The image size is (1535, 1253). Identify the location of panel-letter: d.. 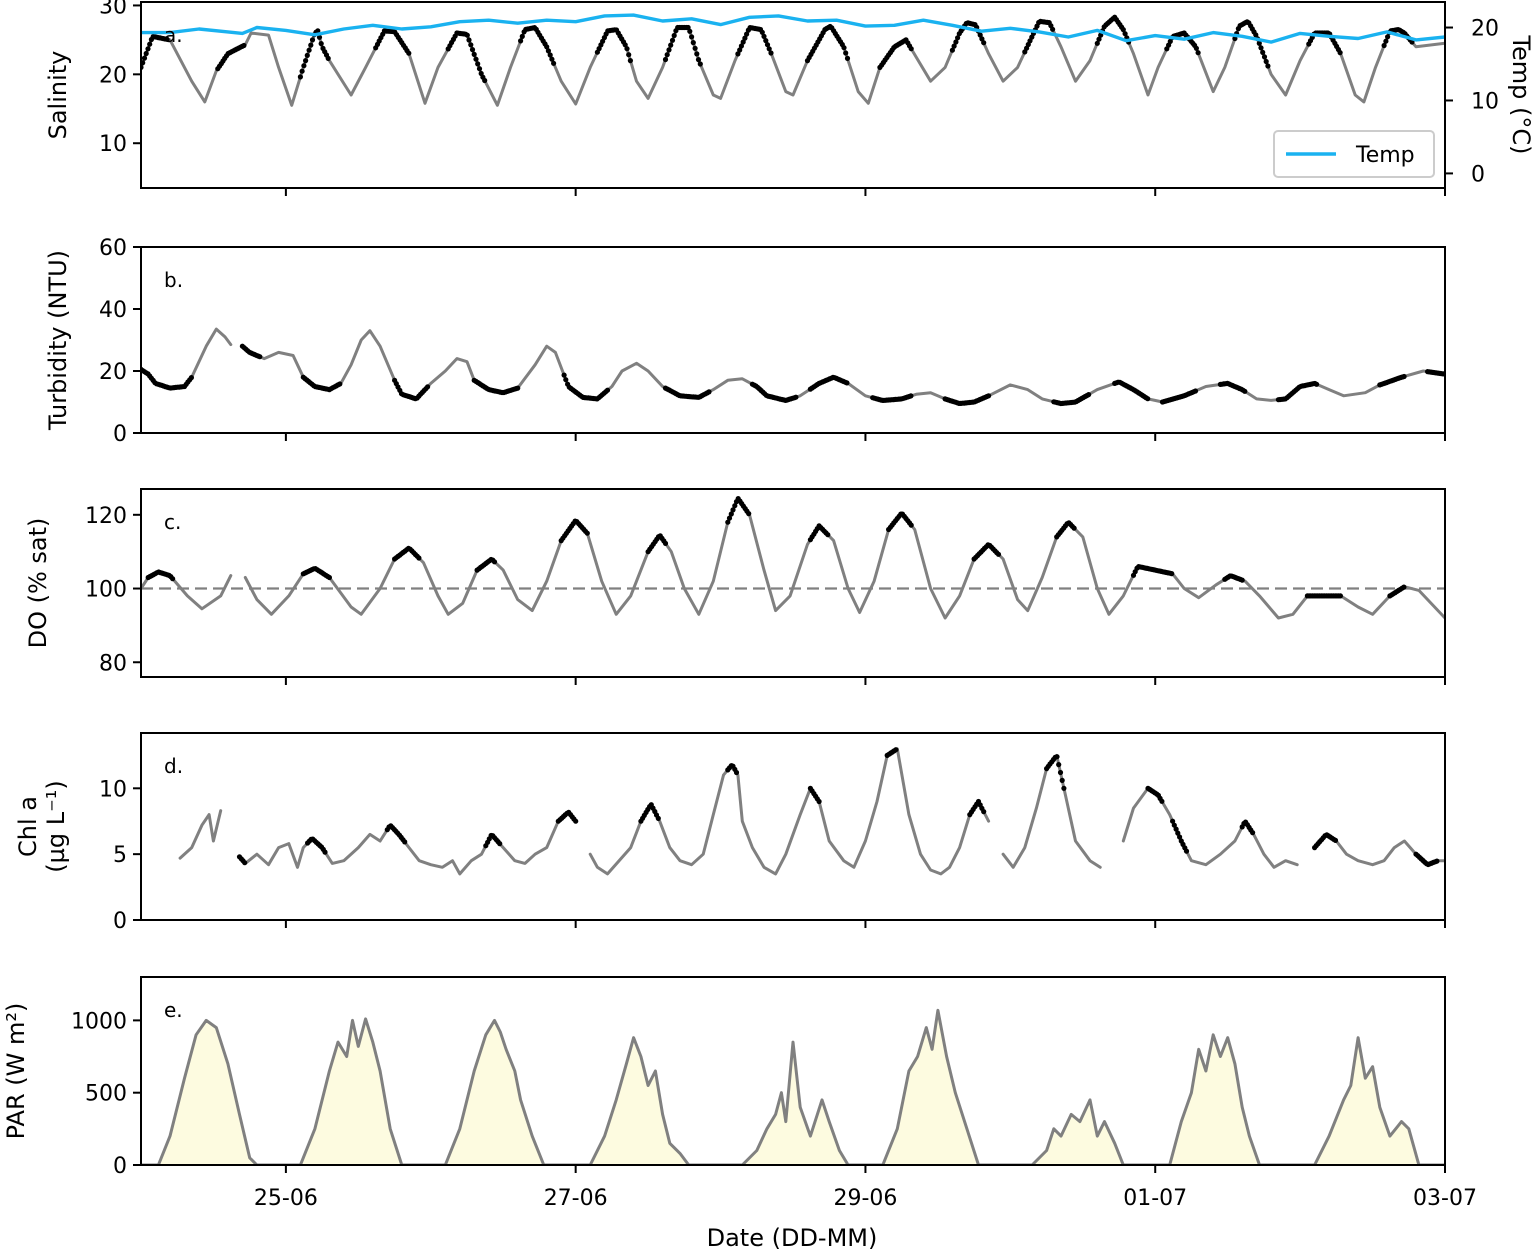
(173, 766).